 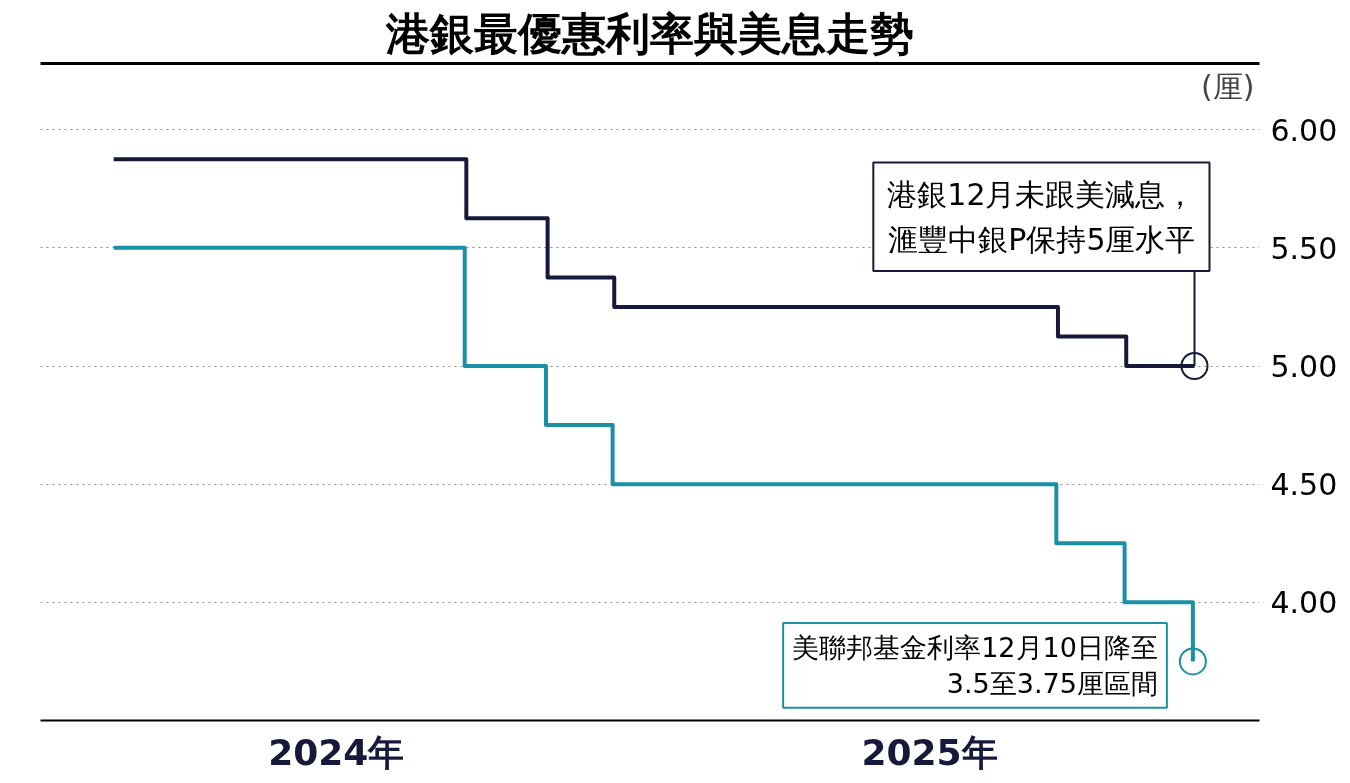 I want to click on y-tick-label: 4.50, so click(x=1304, y=485).